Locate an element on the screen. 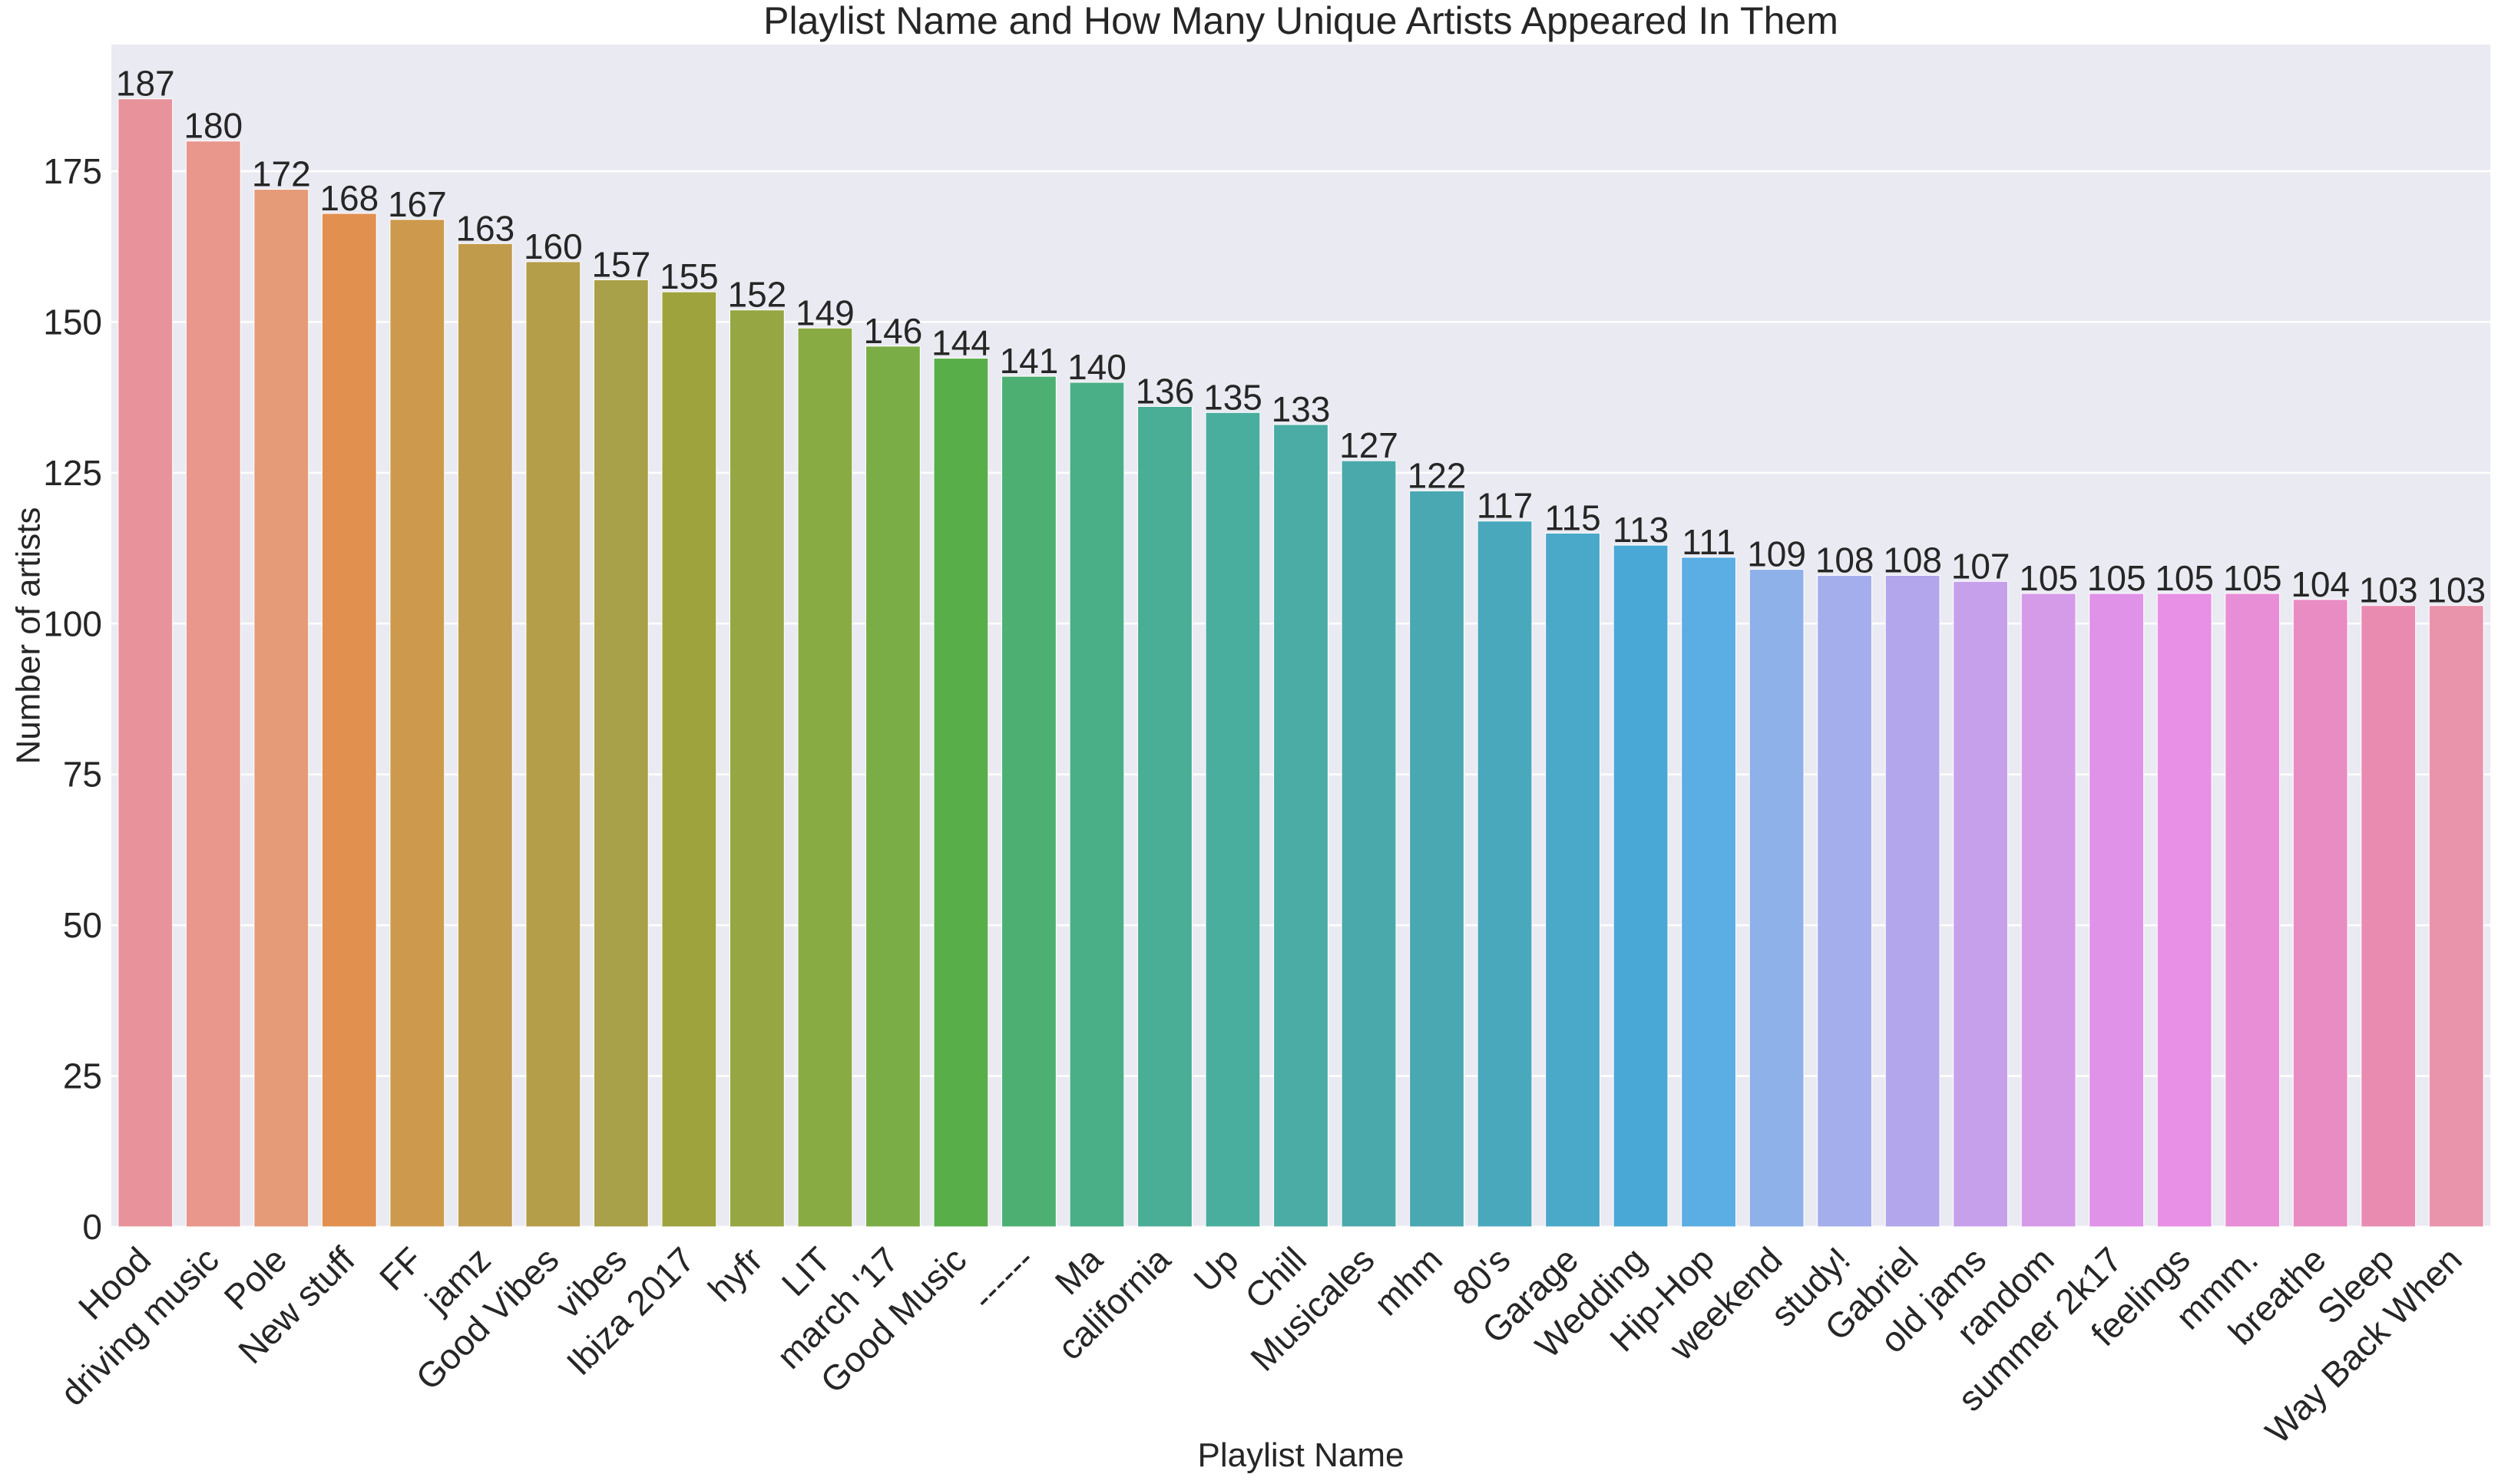  bar-value-label: 187 is located at coordinates (145, 84).